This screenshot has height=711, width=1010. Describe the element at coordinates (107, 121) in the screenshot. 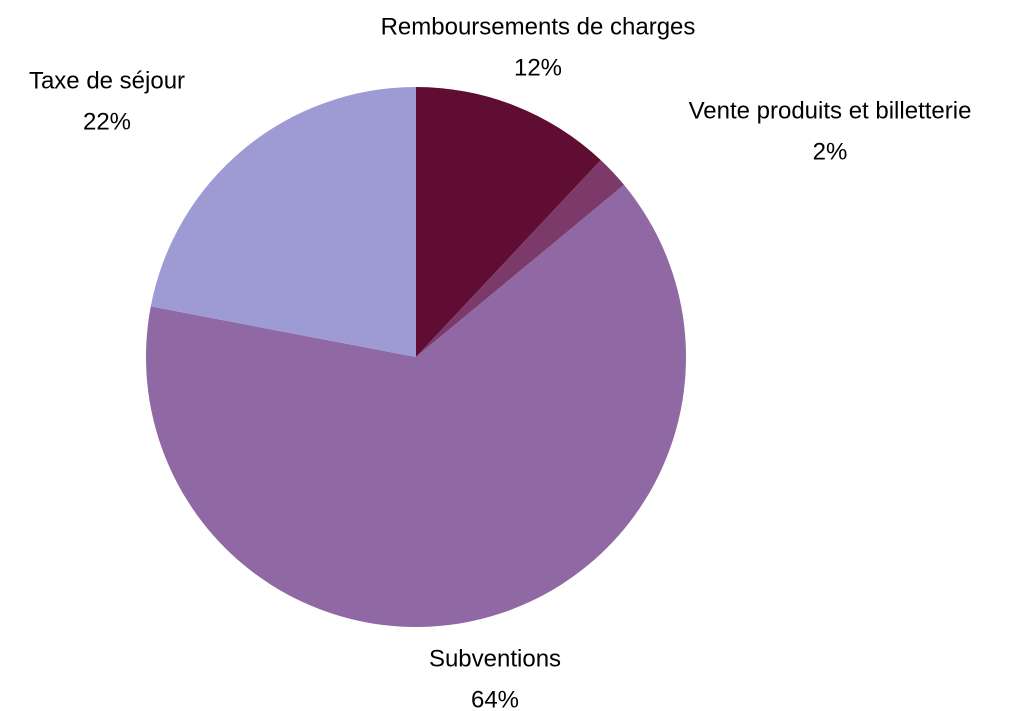

I see `slice-value-label: 22%` at that location.